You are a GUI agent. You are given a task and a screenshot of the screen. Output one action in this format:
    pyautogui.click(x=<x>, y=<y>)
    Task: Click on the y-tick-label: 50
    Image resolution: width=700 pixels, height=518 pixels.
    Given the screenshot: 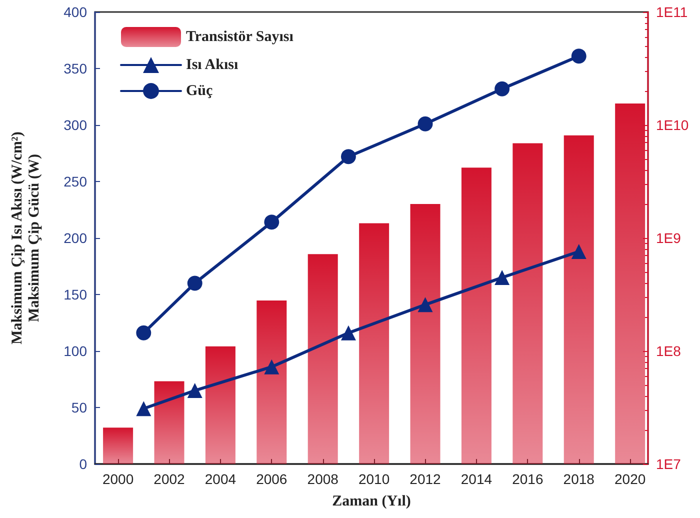 What is the action you would take?
    pyautogui.click(x=79, y=408)
    